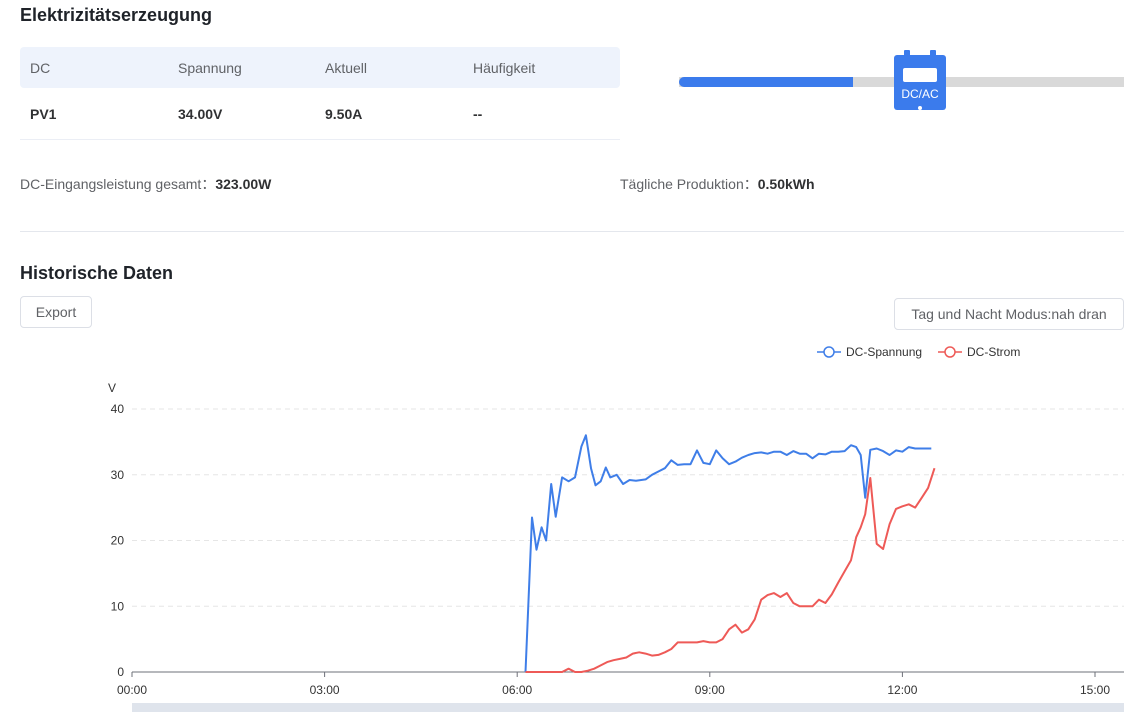 The width and height of the screenshot is (1124, 712). What do you see at coordinates (97, 273) in the screenshot?
I see `section-title-history: Historische Daten` at bounding box center [97, 273].